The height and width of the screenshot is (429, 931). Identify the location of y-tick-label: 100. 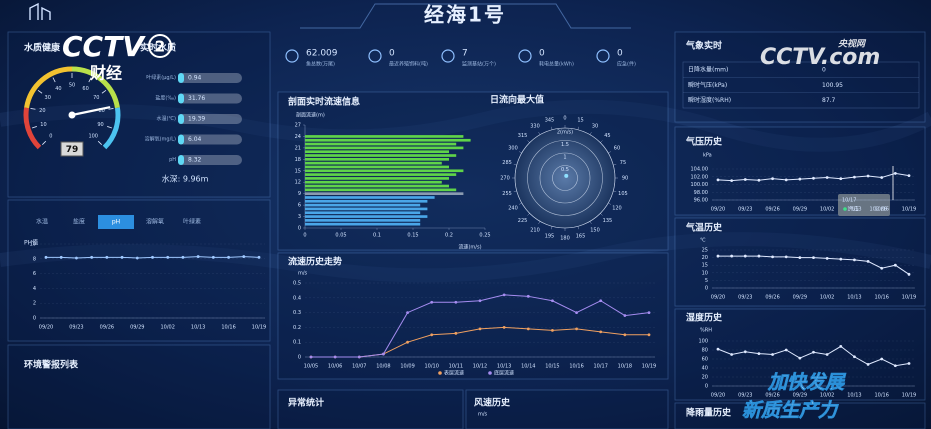
(703, 342).